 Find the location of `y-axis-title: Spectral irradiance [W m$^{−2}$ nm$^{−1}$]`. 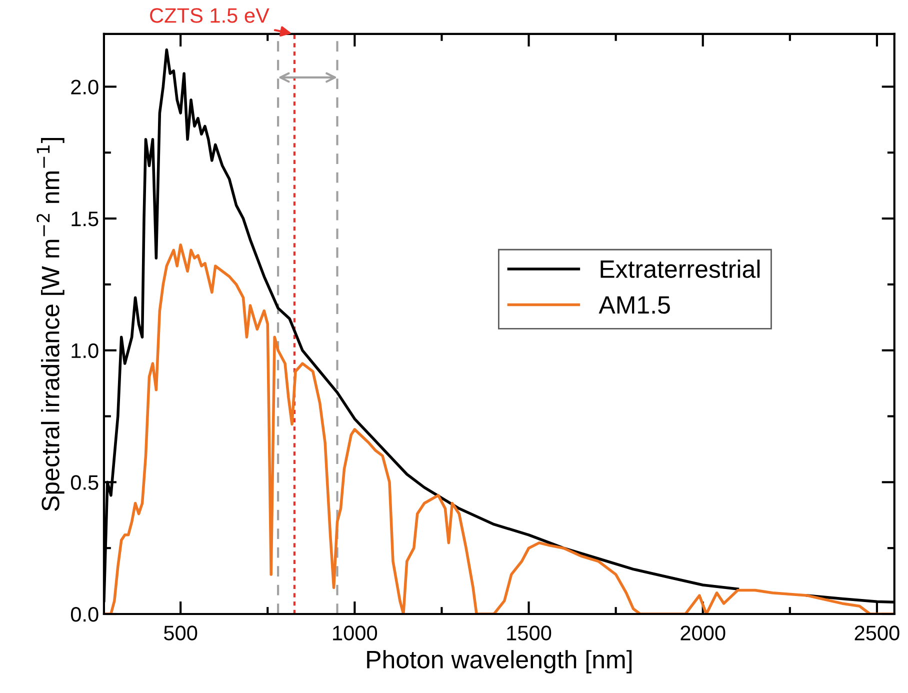

y-axis-title: Spectral irradiance [W m$^{−2}$ nm$^{−1}$] is located at coordinates (50, 324).